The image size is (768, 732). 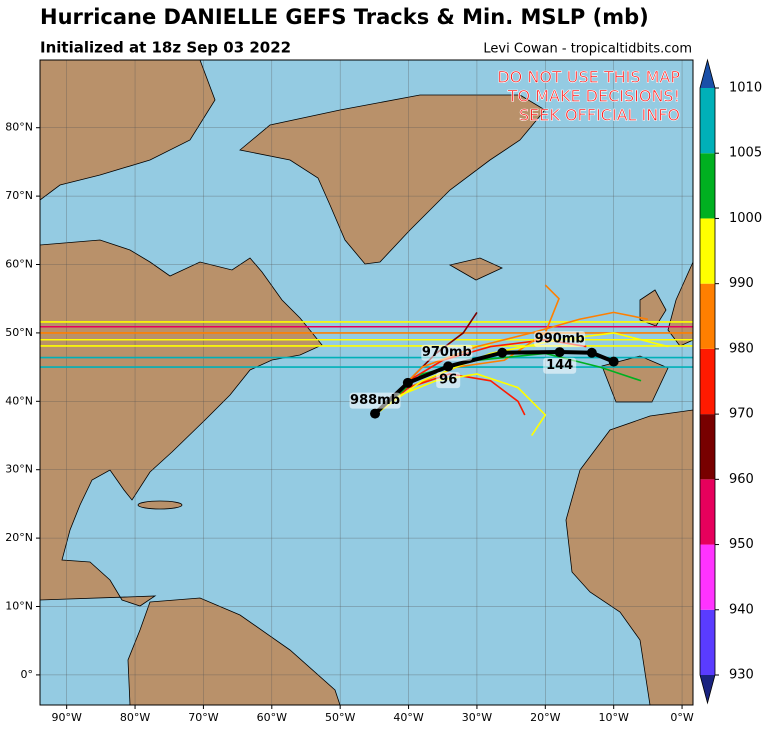 I want to click on track-label: 988mb, so click(x=375, y=400).